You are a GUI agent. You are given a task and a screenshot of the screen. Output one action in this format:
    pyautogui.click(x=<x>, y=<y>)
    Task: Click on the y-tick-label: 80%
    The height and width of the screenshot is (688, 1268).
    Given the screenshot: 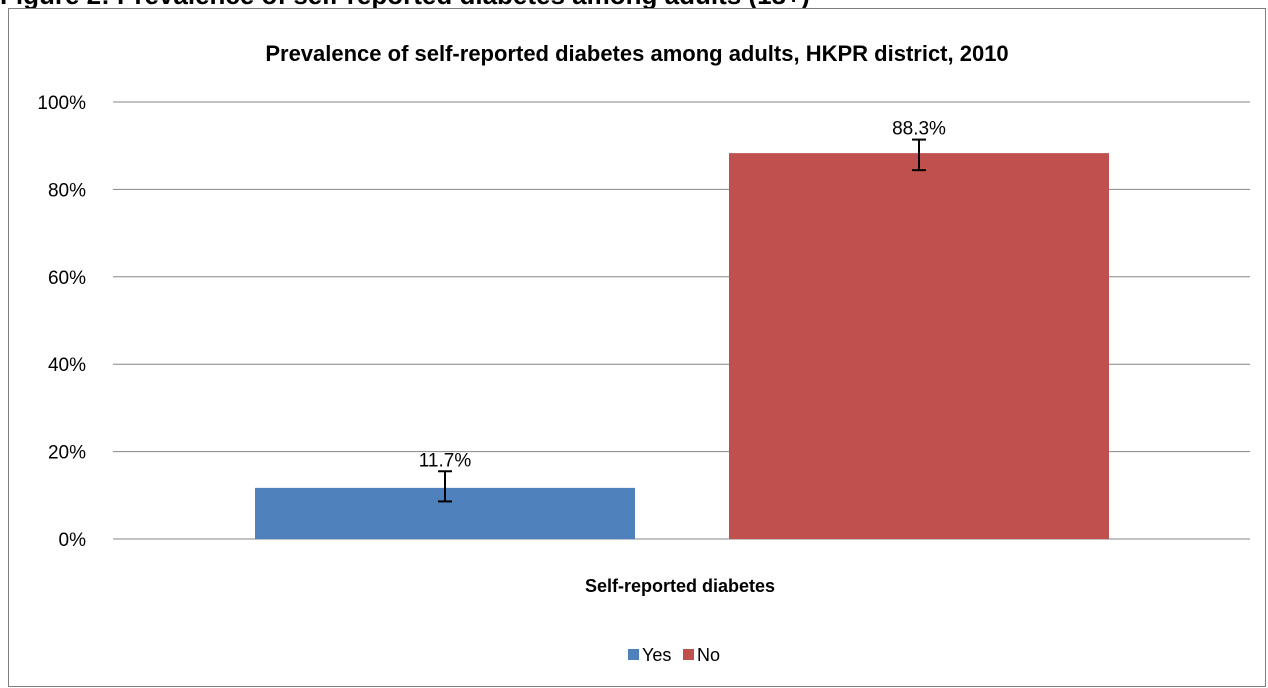 What is the action you would take?
    pyautogui.click(x=67, y=190)
    